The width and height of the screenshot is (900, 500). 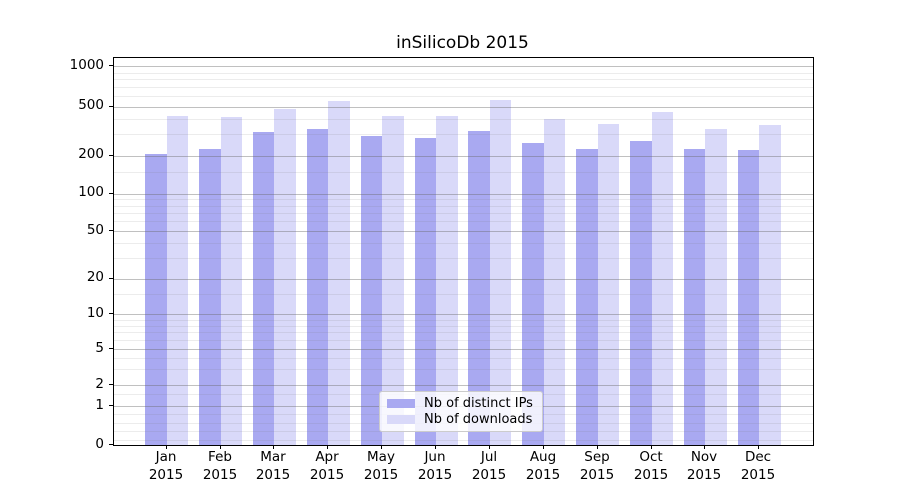 I want to click on bar-downloads-nov, so click(x=716, y=287).